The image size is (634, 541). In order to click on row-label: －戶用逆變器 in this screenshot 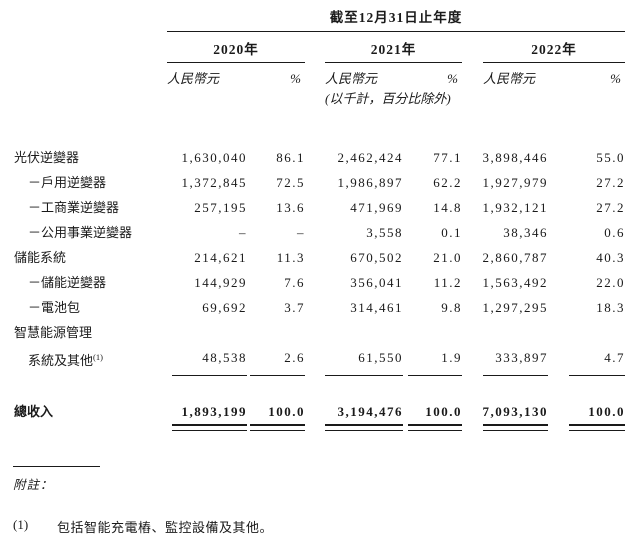, I will do `click(67, 182)`.